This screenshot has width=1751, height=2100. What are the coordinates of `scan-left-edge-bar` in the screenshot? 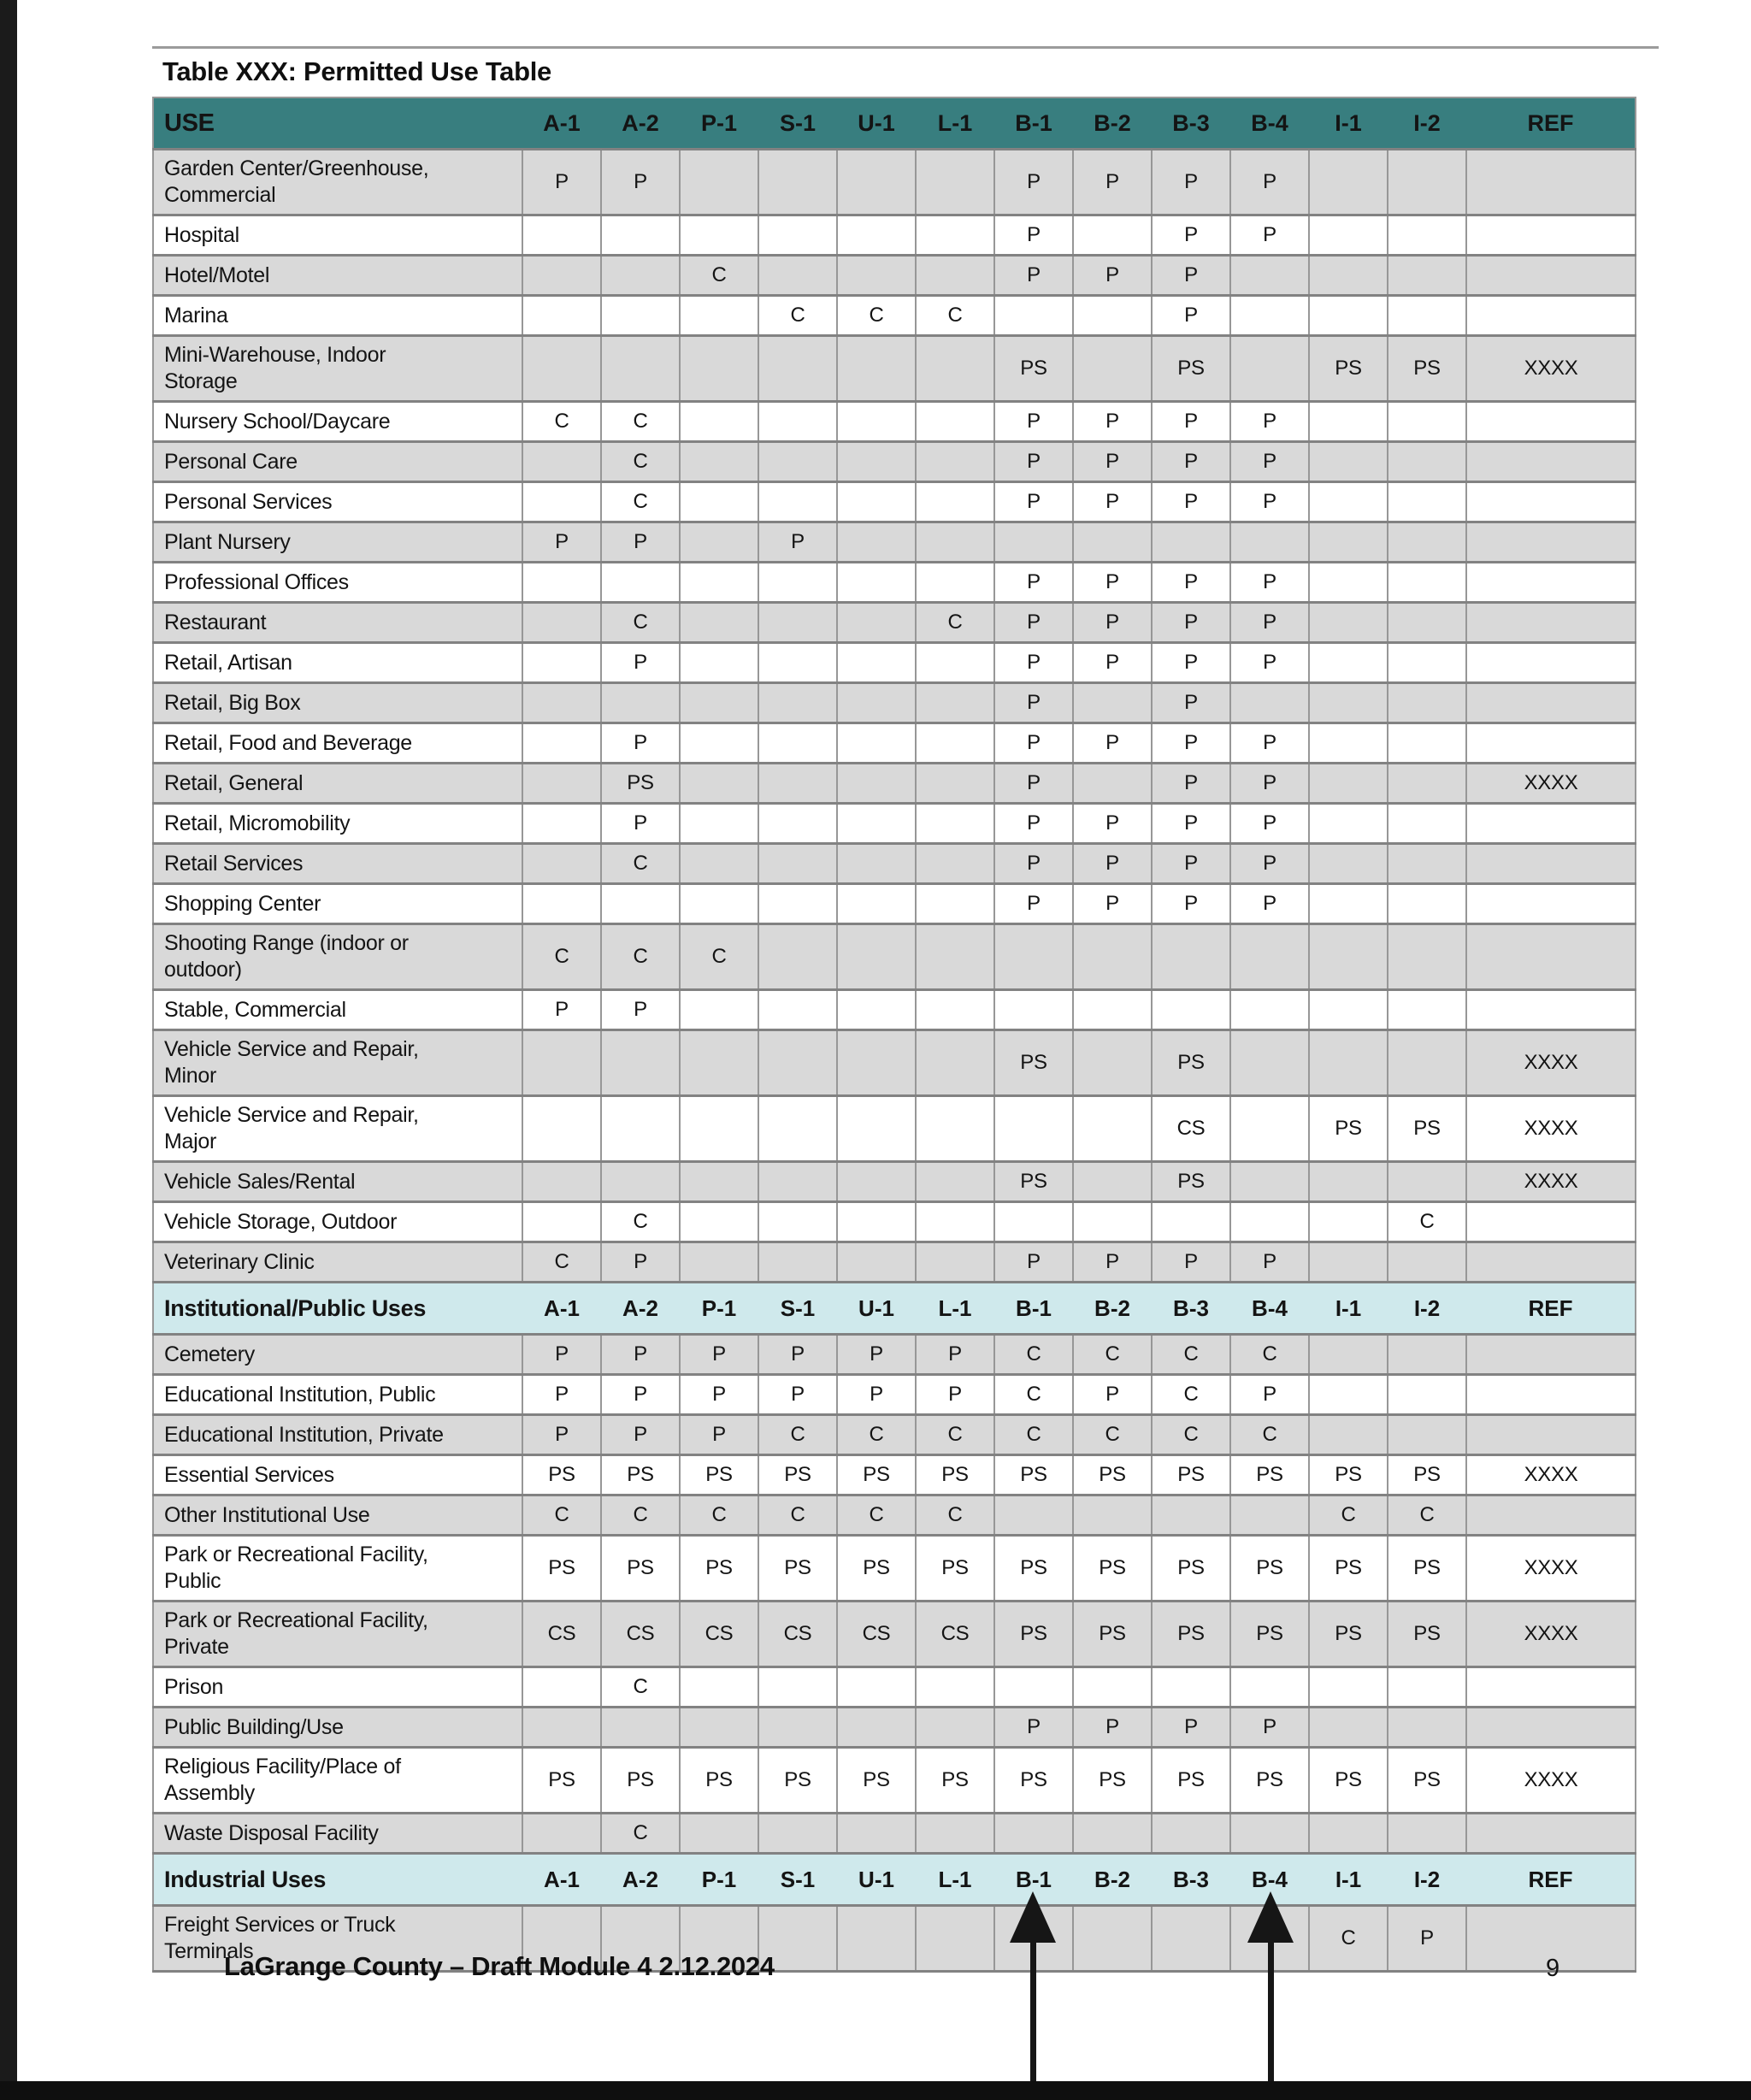 It's located at (8, 1050).